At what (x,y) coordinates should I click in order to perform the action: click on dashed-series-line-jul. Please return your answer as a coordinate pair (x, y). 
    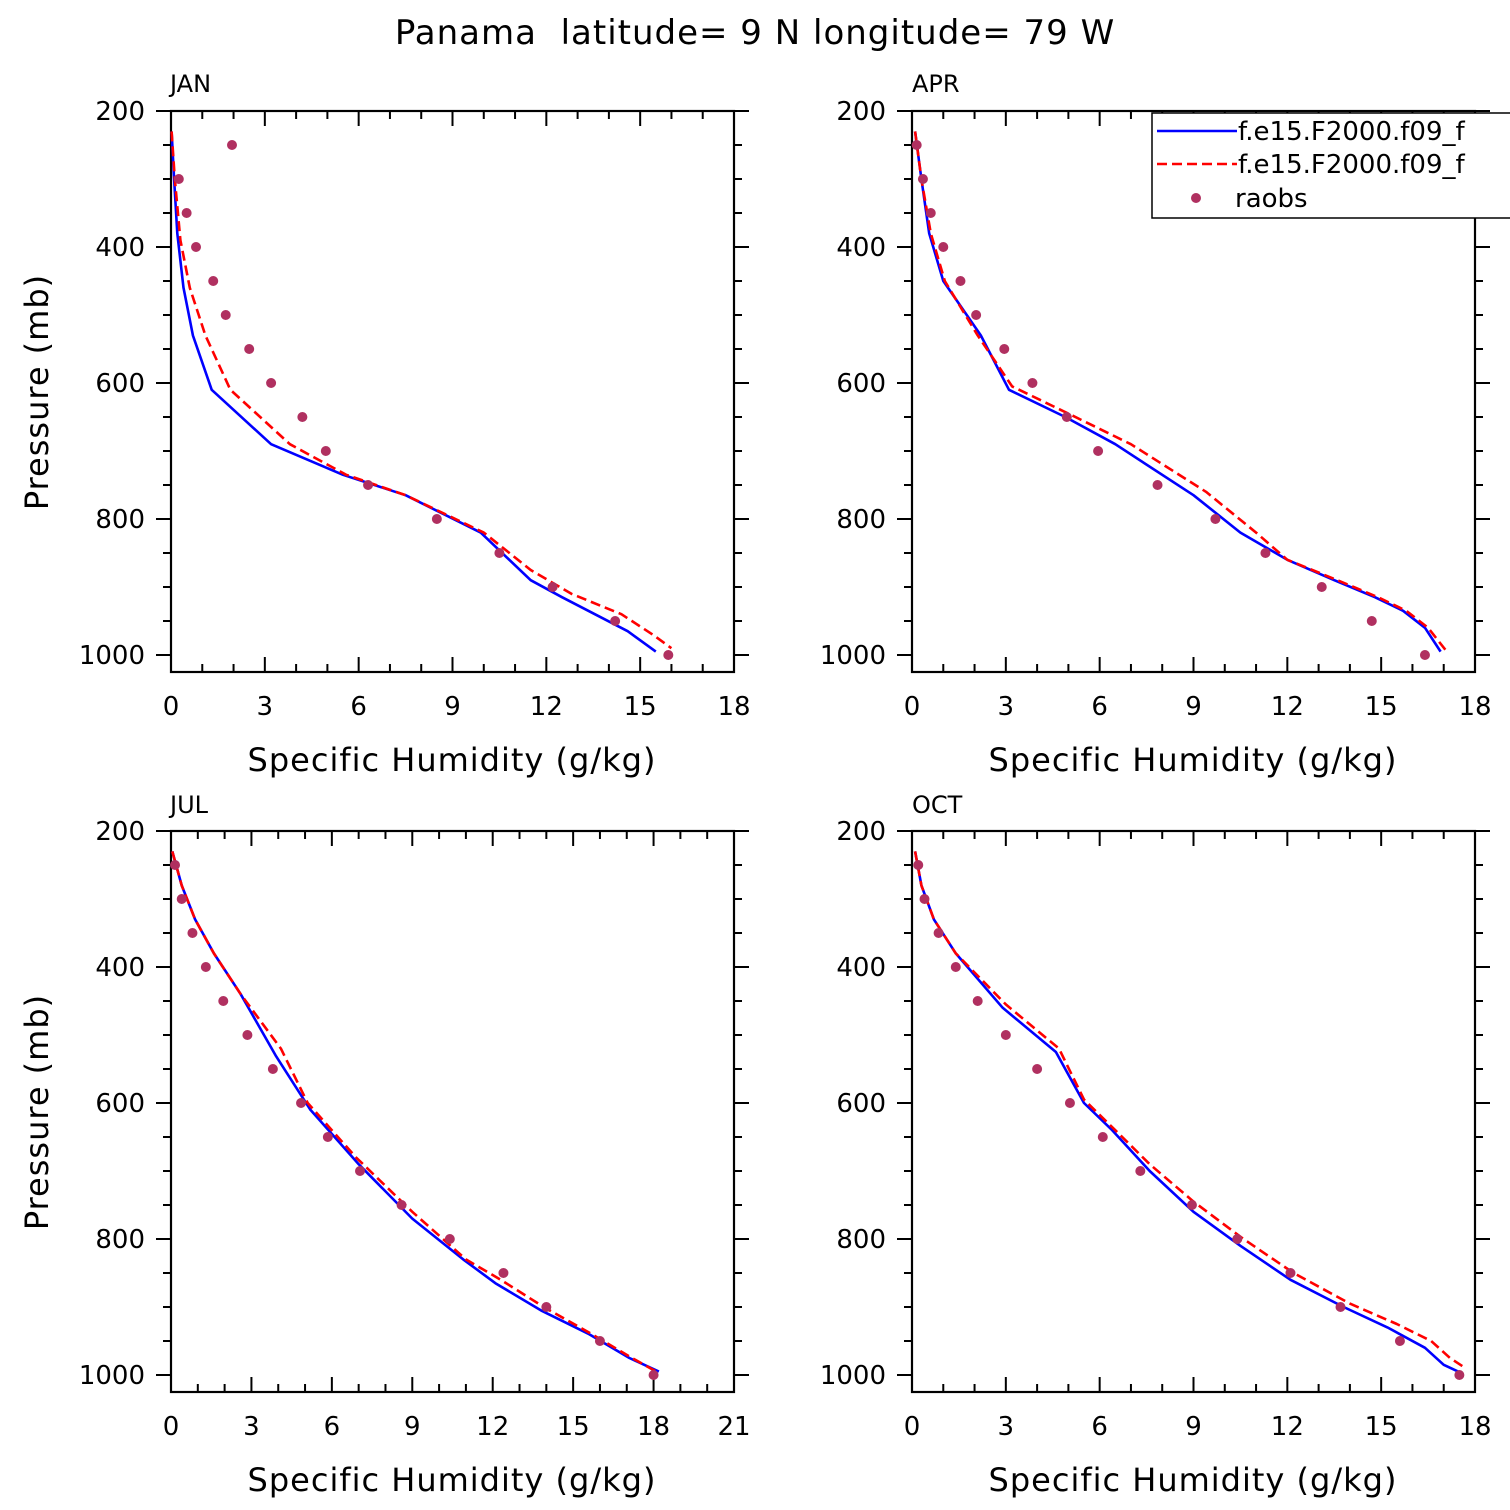
    Looking at the image, I should click on (414, 1112).